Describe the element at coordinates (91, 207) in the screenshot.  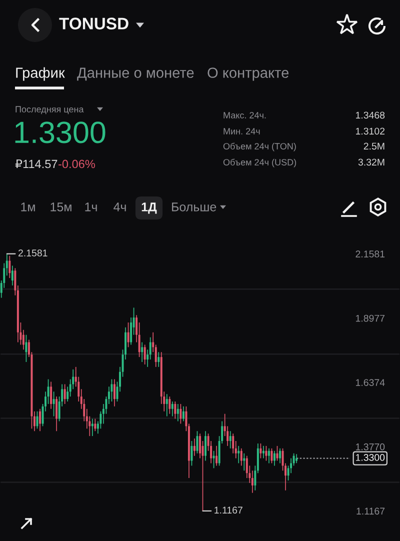
I see `annotation: 1ч` at that location.